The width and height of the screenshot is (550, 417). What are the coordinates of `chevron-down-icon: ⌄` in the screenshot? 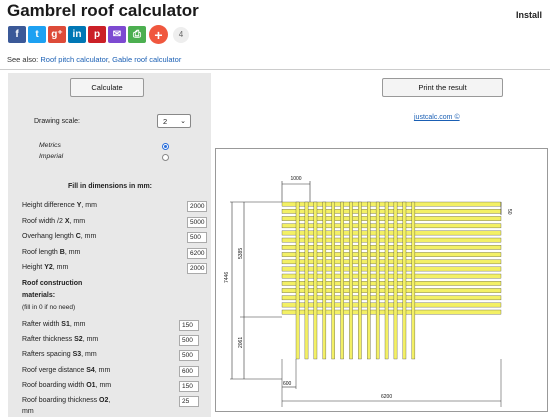 It's located at (183, 121).